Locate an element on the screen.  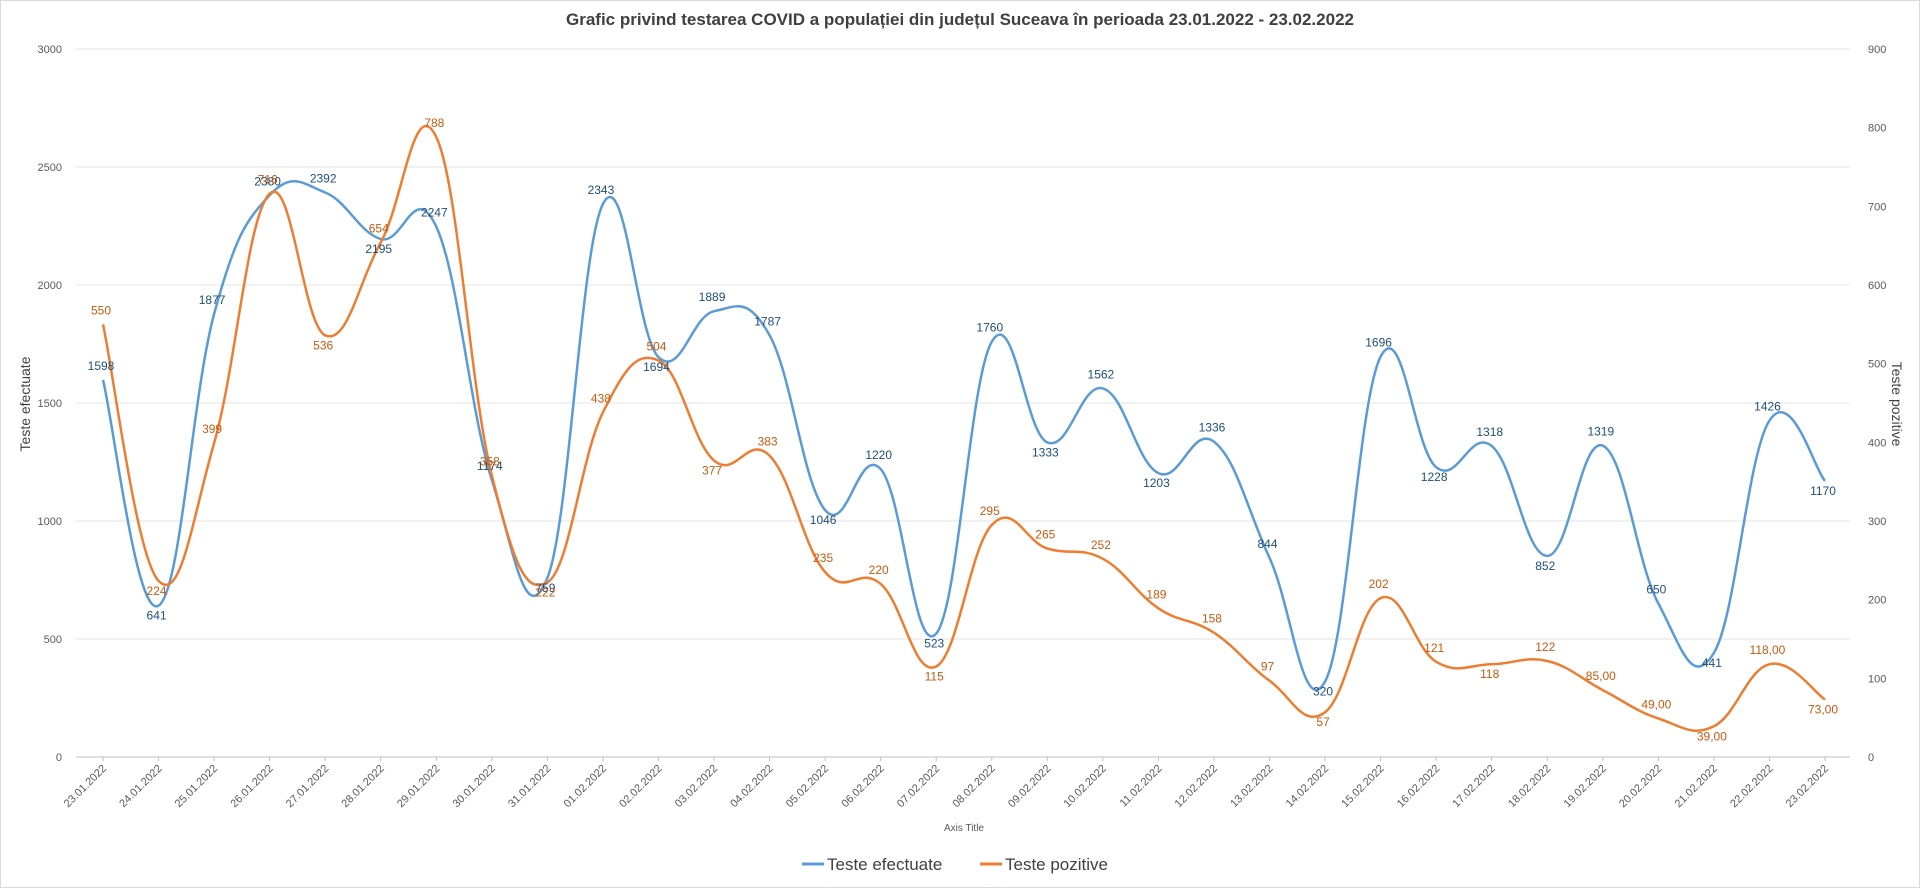
data-label: 358 is located at coordinates (490, 461).